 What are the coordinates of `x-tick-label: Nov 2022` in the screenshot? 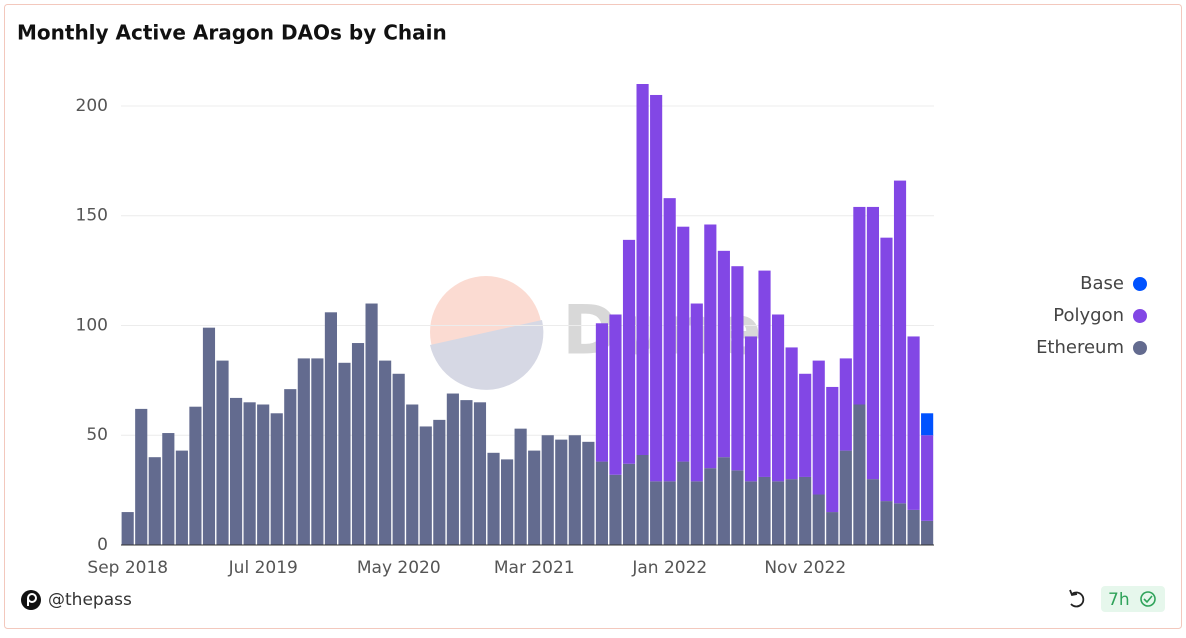 It's located at (805, 568).